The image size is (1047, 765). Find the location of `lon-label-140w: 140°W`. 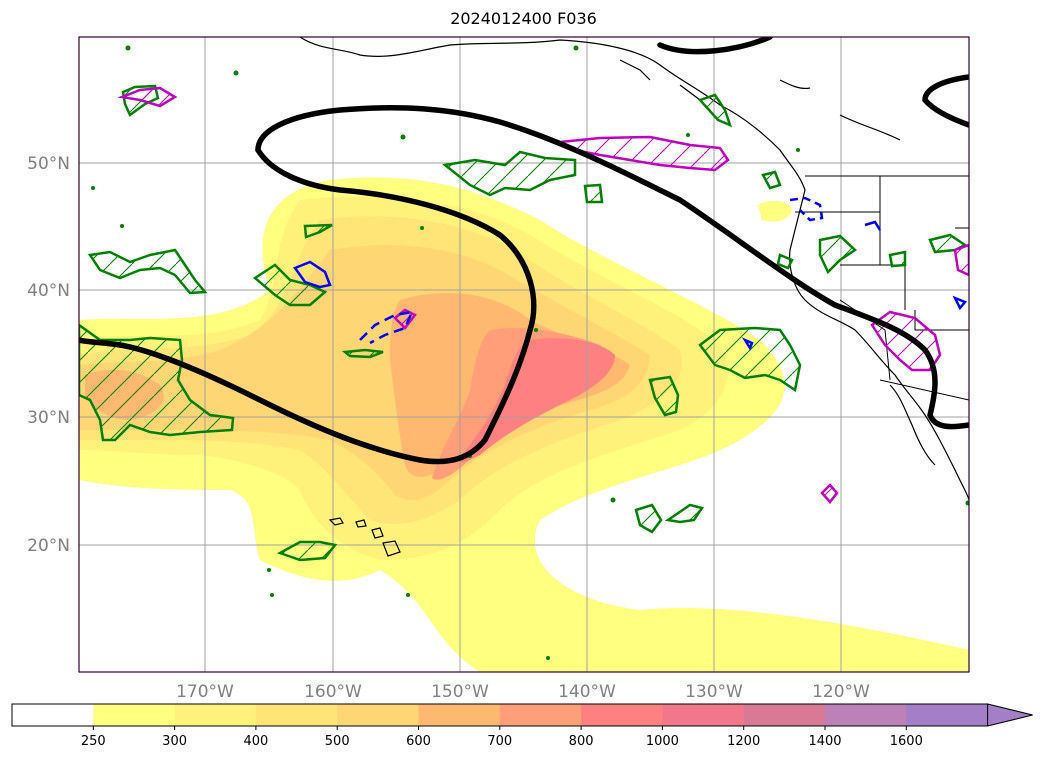

lon-label-140w: 140°W is located at coordinates (587, 692).